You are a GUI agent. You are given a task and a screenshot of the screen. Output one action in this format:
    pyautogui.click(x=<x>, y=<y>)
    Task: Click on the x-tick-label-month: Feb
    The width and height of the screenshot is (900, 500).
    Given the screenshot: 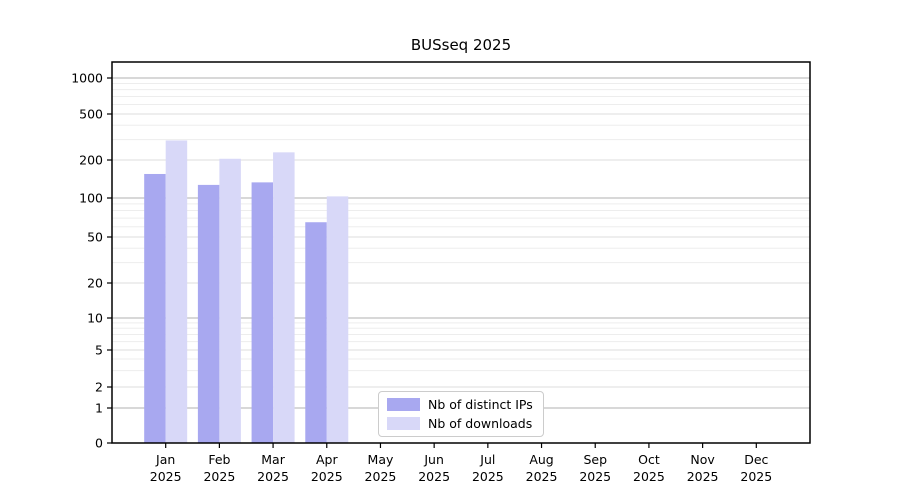 What is the action you would take?
    pyautogui.click(x=219, y=459)
    